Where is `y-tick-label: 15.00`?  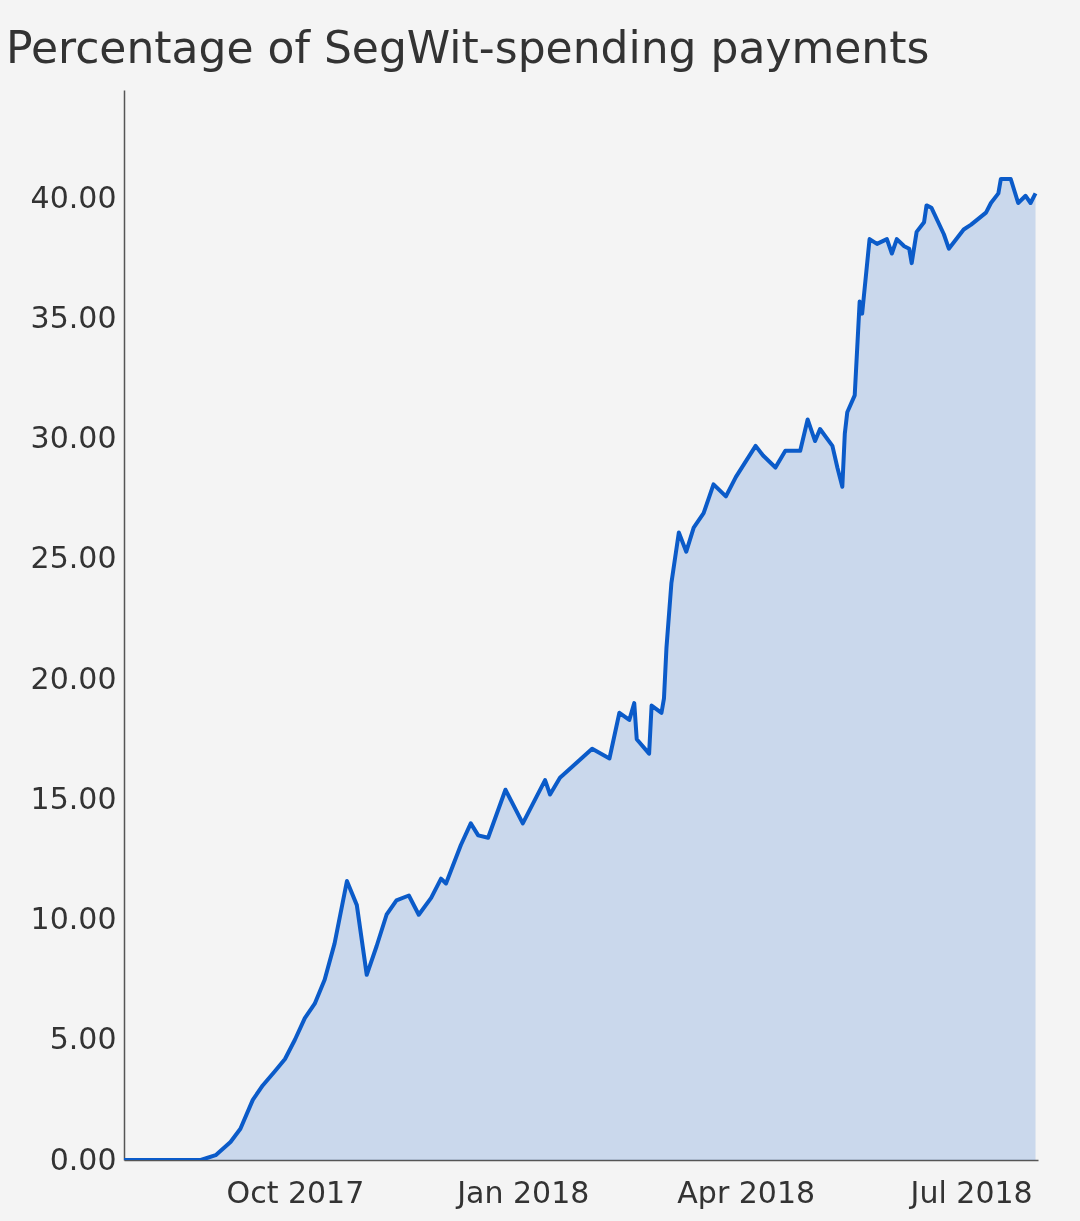 y-tick-label: 15.00 is located at coordinates (73, 798).